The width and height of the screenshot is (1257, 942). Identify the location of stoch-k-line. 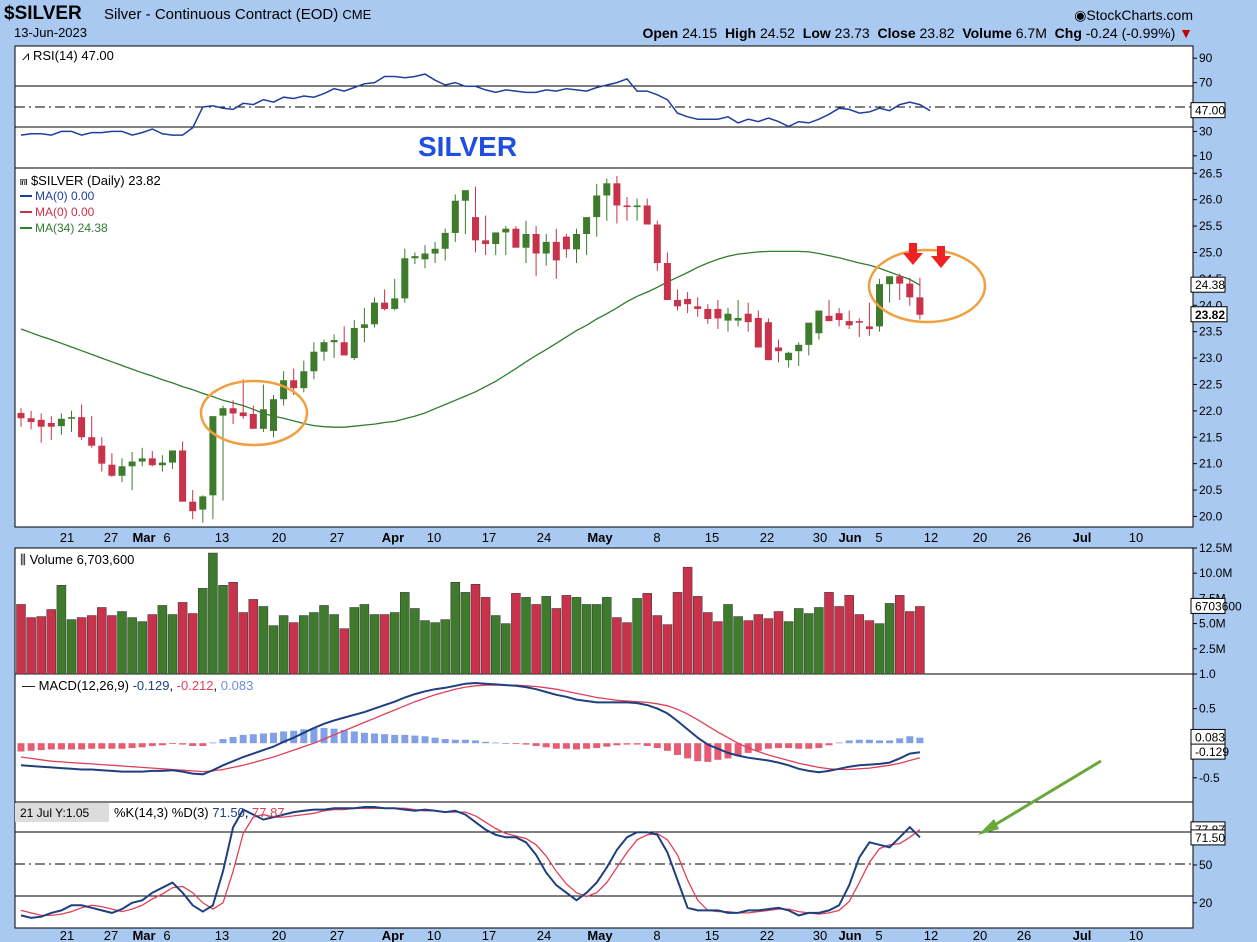
(470, 862).